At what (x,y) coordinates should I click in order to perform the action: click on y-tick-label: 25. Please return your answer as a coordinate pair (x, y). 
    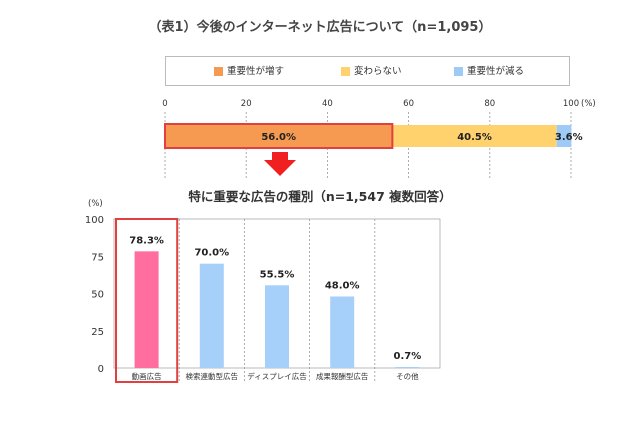
    Looking at the image, I should click on (97, 332).